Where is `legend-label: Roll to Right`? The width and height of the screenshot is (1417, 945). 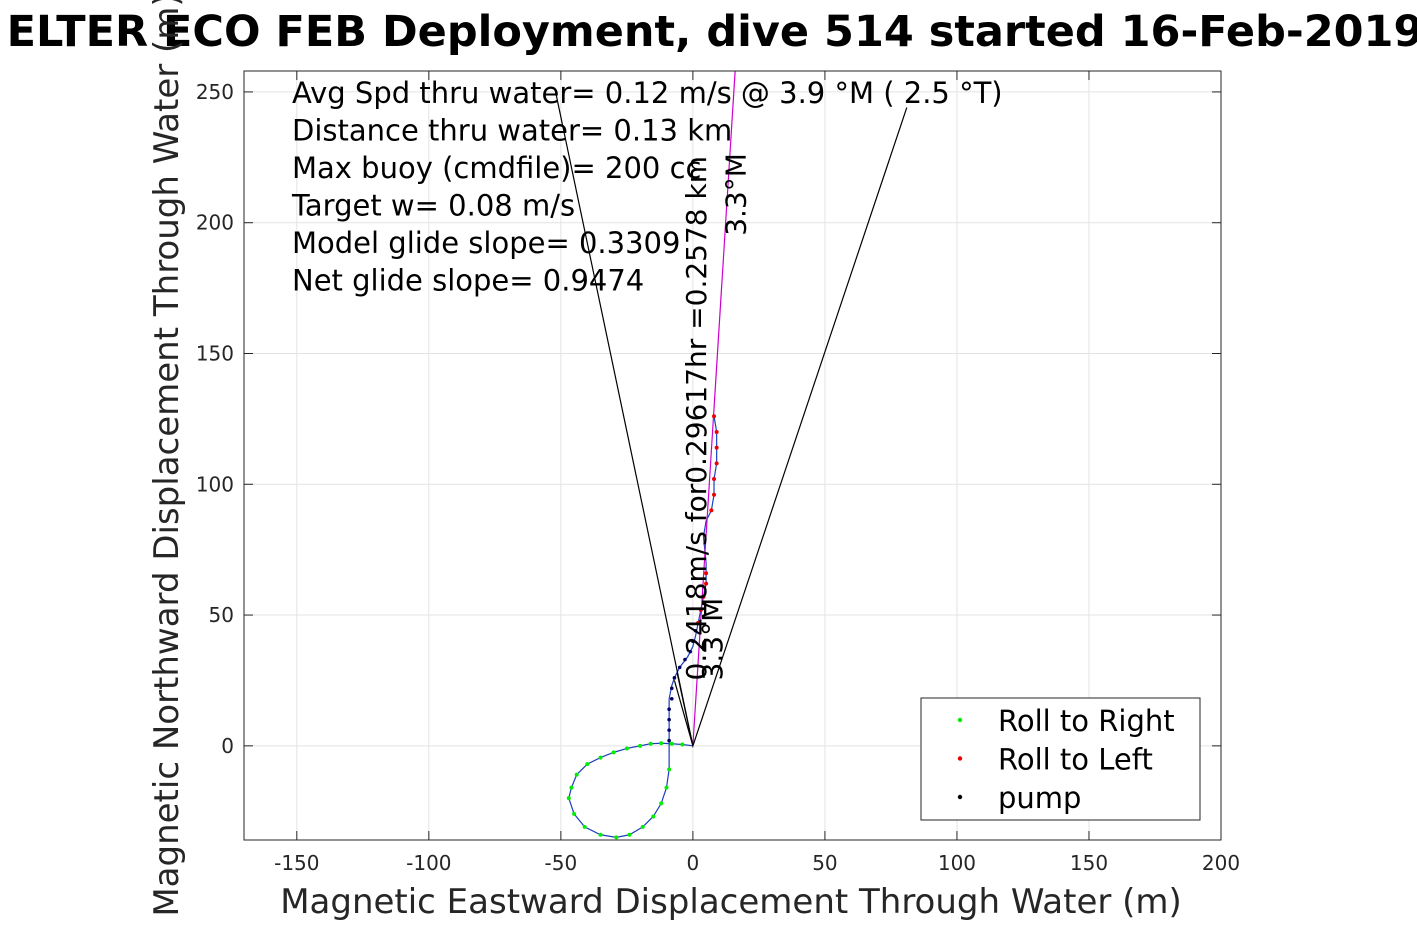
legend-label: Roll to Right is located at coordinates (1086, 721).